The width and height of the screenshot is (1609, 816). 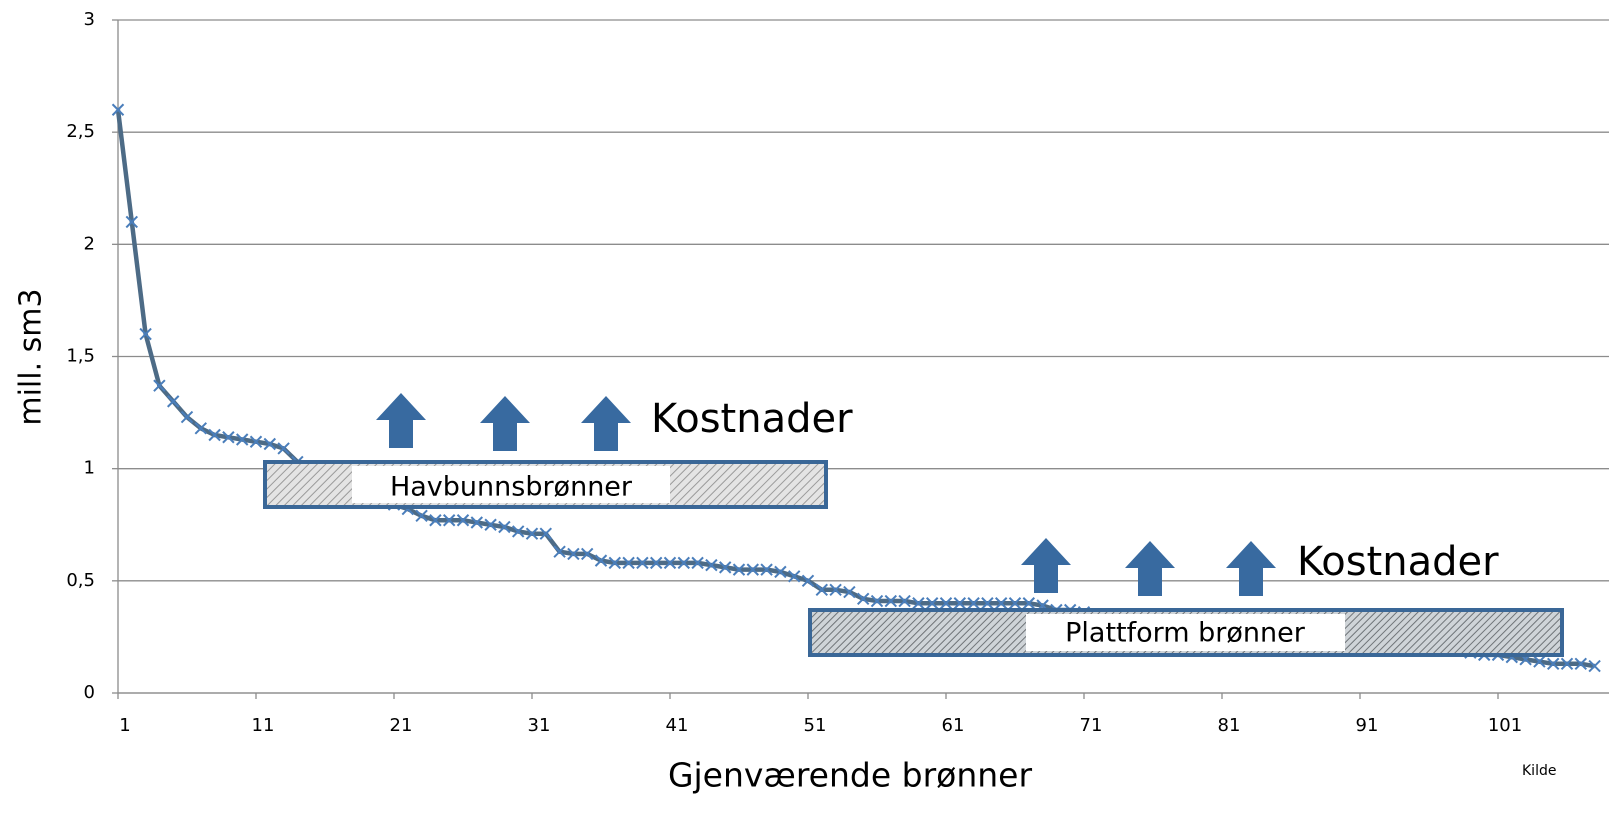 I want to click on subsea-label: Havbunnsbrønner, so click(x=511, y=487).